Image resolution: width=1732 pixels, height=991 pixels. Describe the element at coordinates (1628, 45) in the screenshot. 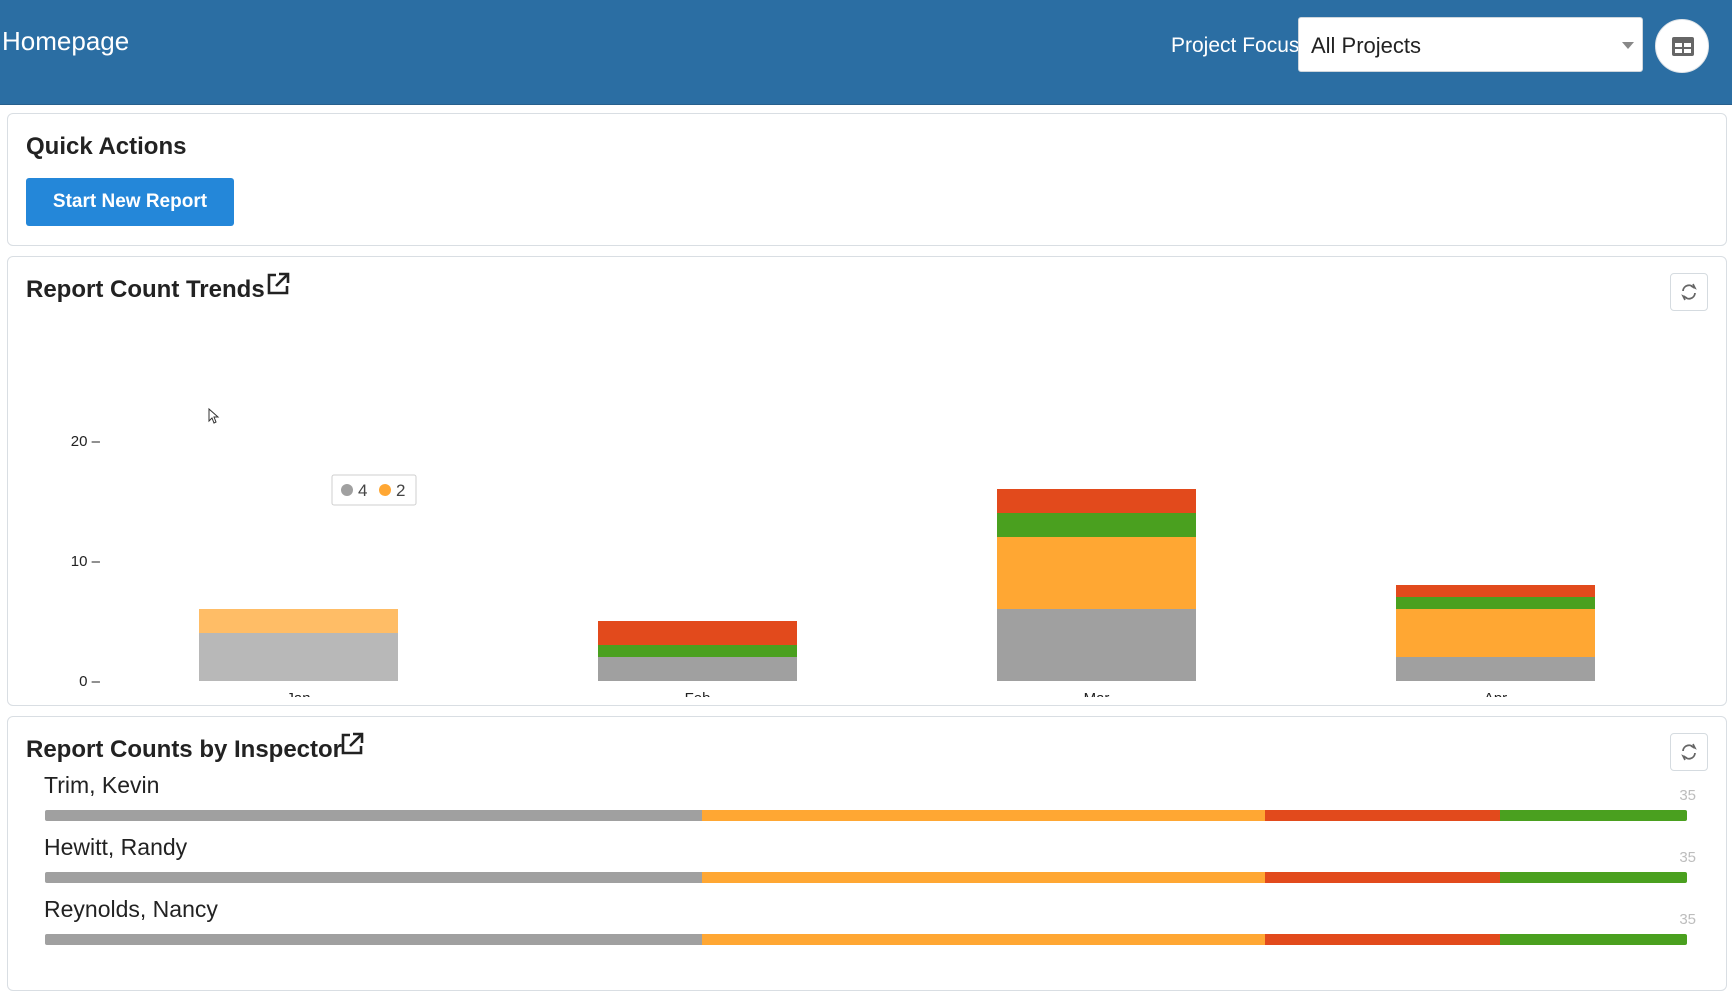

I see `chevron-down-icon` at that location.